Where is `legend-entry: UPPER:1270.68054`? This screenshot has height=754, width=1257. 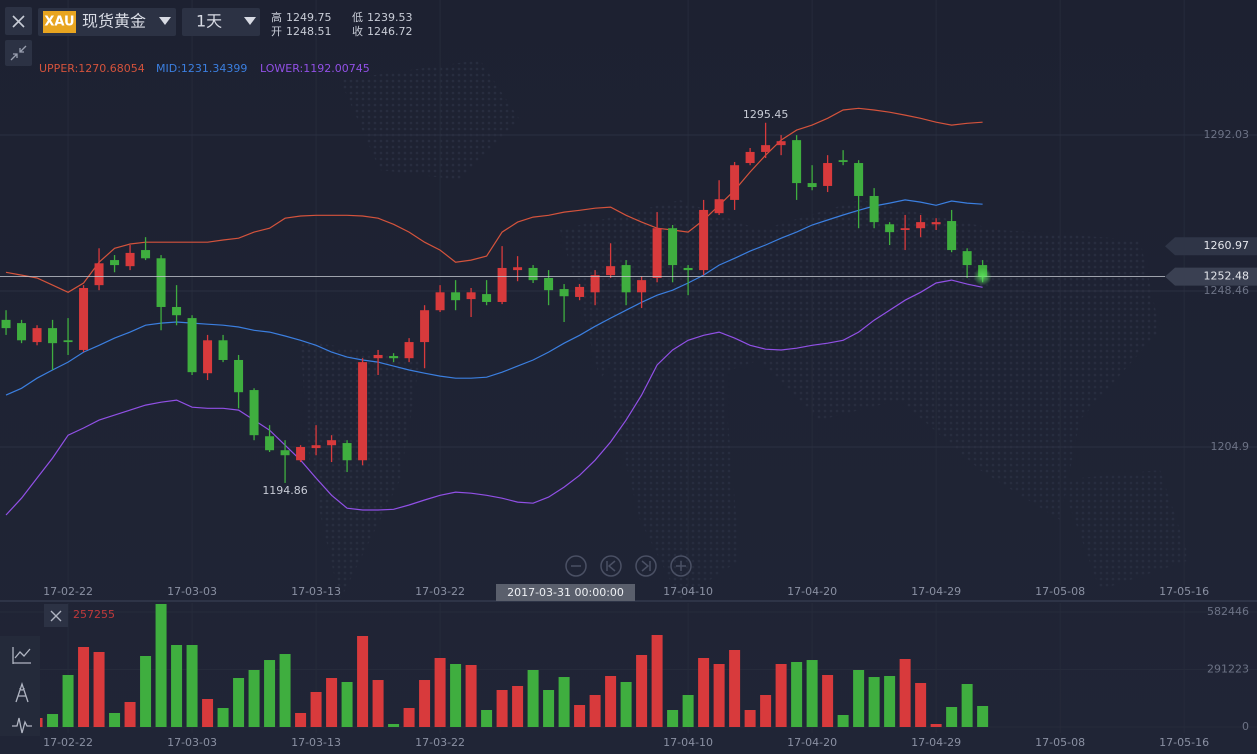 legend-entry: UPPER:1270.68054 is located at coordinates (92, 68).